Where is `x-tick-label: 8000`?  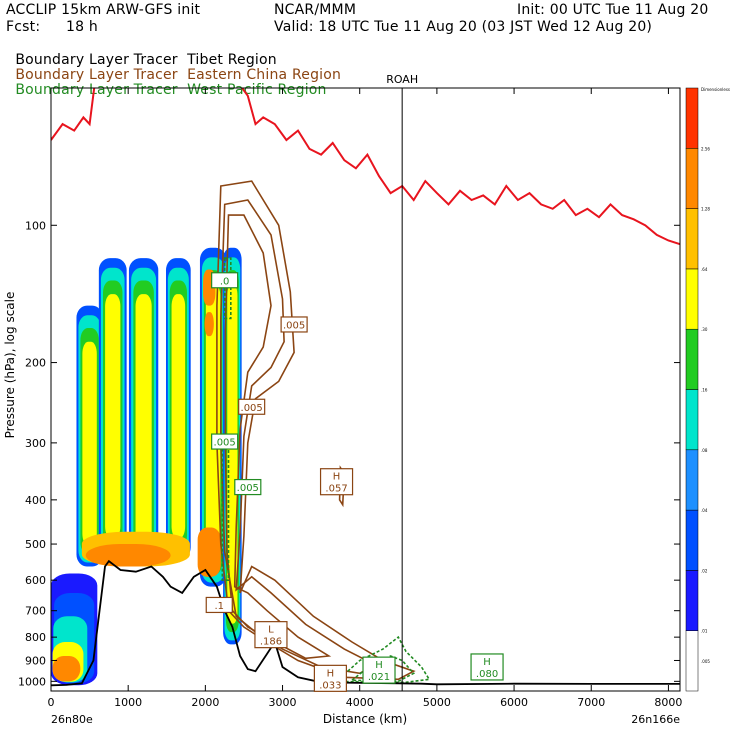
x-tick-label: 8000 is located at coordinates (668, 702).